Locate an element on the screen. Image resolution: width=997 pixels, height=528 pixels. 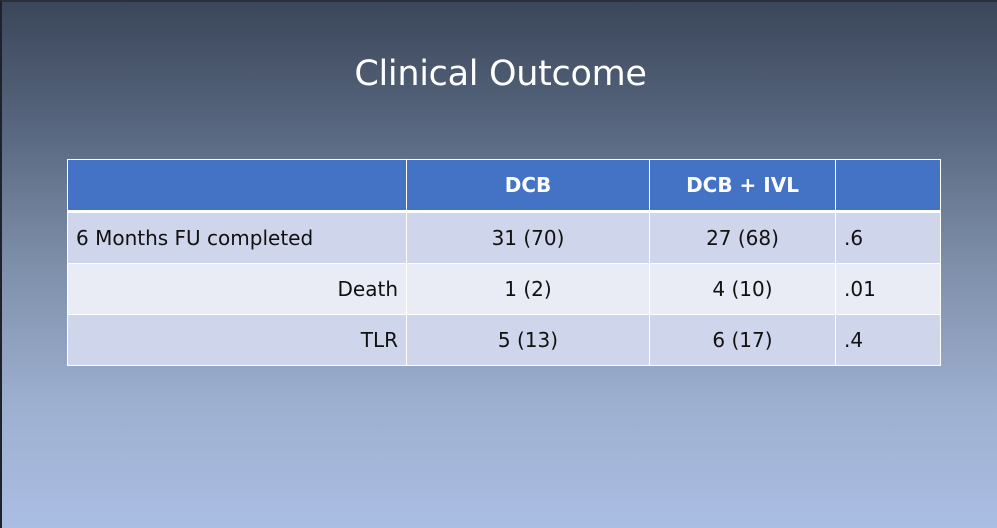
p-value: .4 is located at coordinates (888, 340).